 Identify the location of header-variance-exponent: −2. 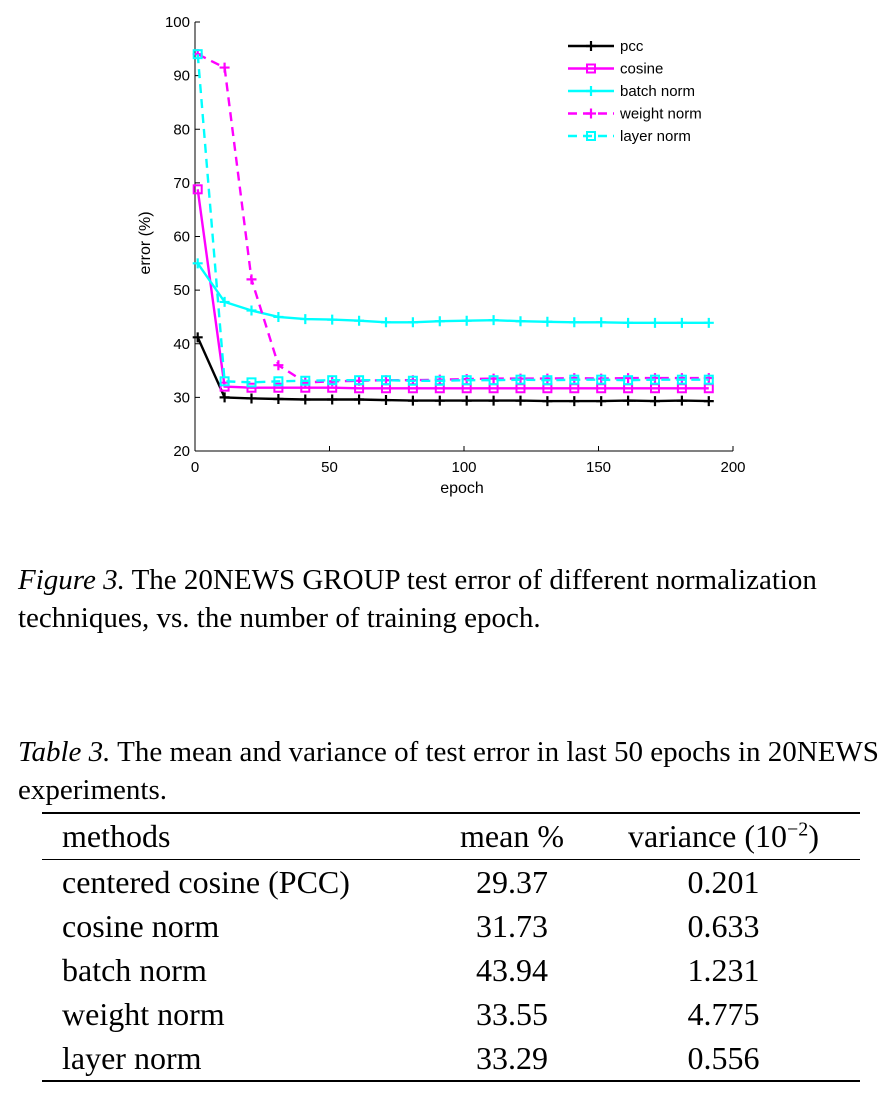
(798, 829).